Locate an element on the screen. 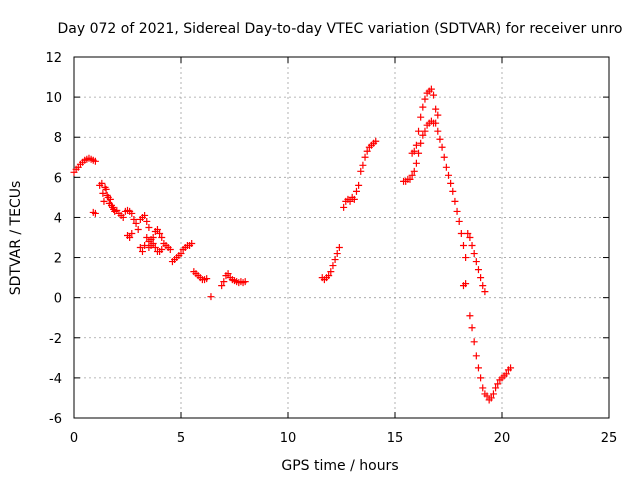 The width and height of the screenshot is (640, 480). x-tick-label: 20 is located at coordinates (502, 438).